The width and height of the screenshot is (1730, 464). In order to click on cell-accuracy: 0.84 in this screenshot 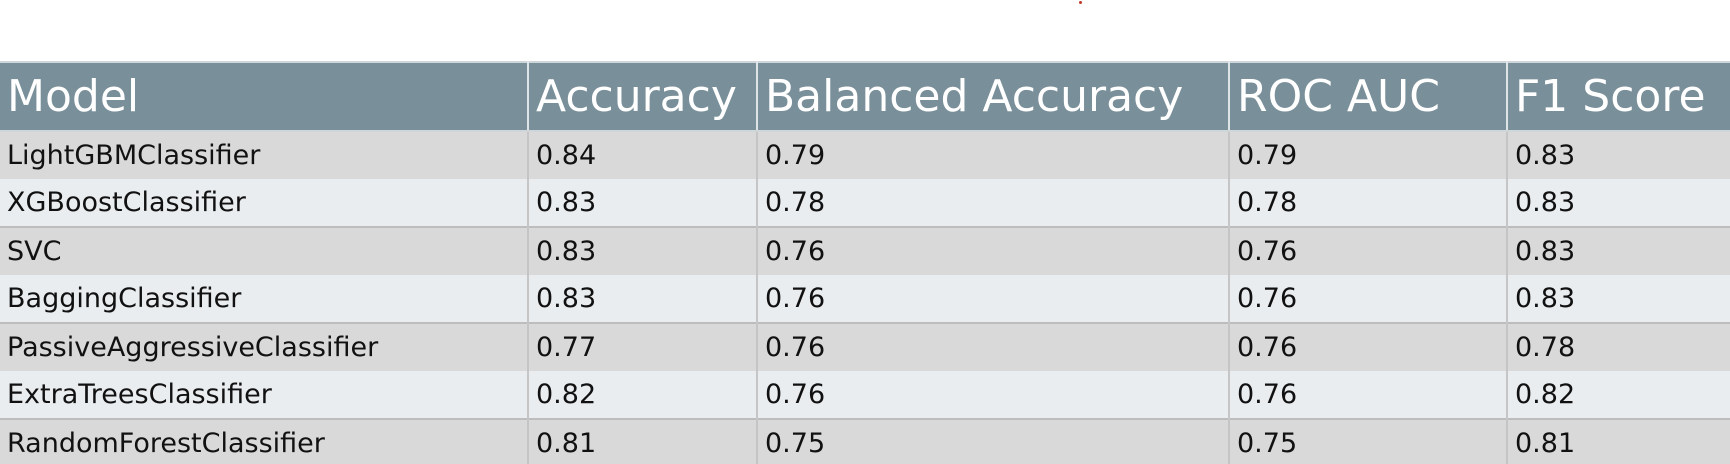, I will do `click(643, 155)`.